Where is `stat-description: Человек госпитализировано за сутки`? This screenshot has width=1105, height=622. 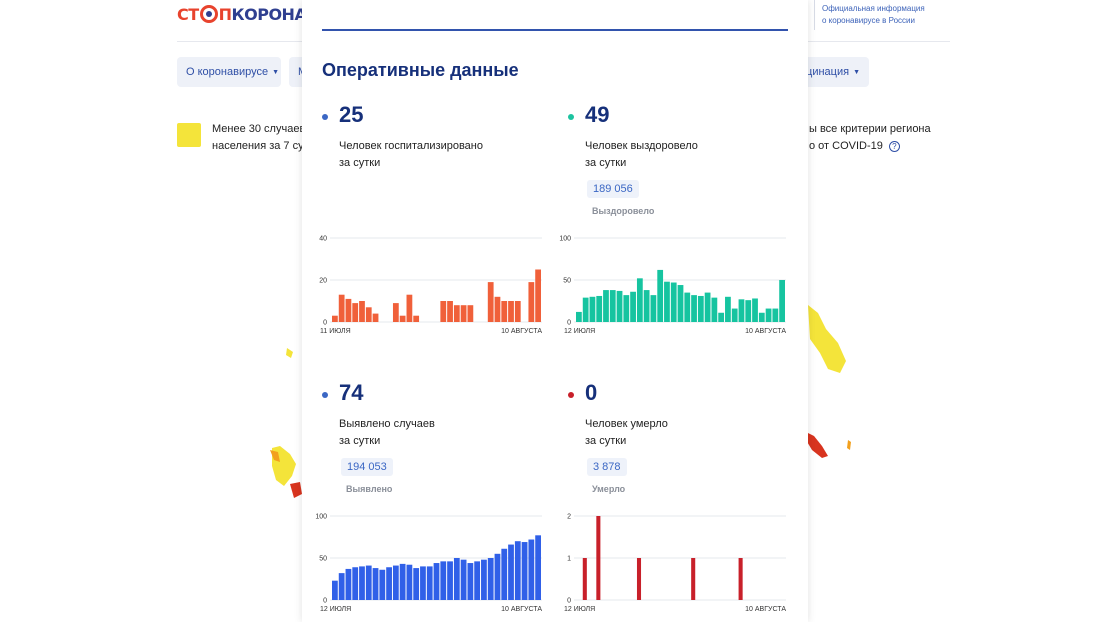
stat-description: Человек госпитализировано за сутки is located at coordinates (434, 155).